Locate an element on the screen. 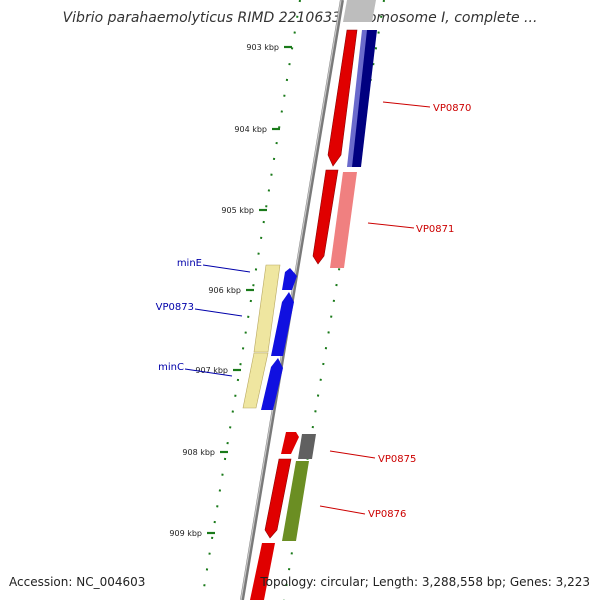 The height and width of the screenshot is (600, 600). gene-label-minc: minC is located at coordinates (171, 367).